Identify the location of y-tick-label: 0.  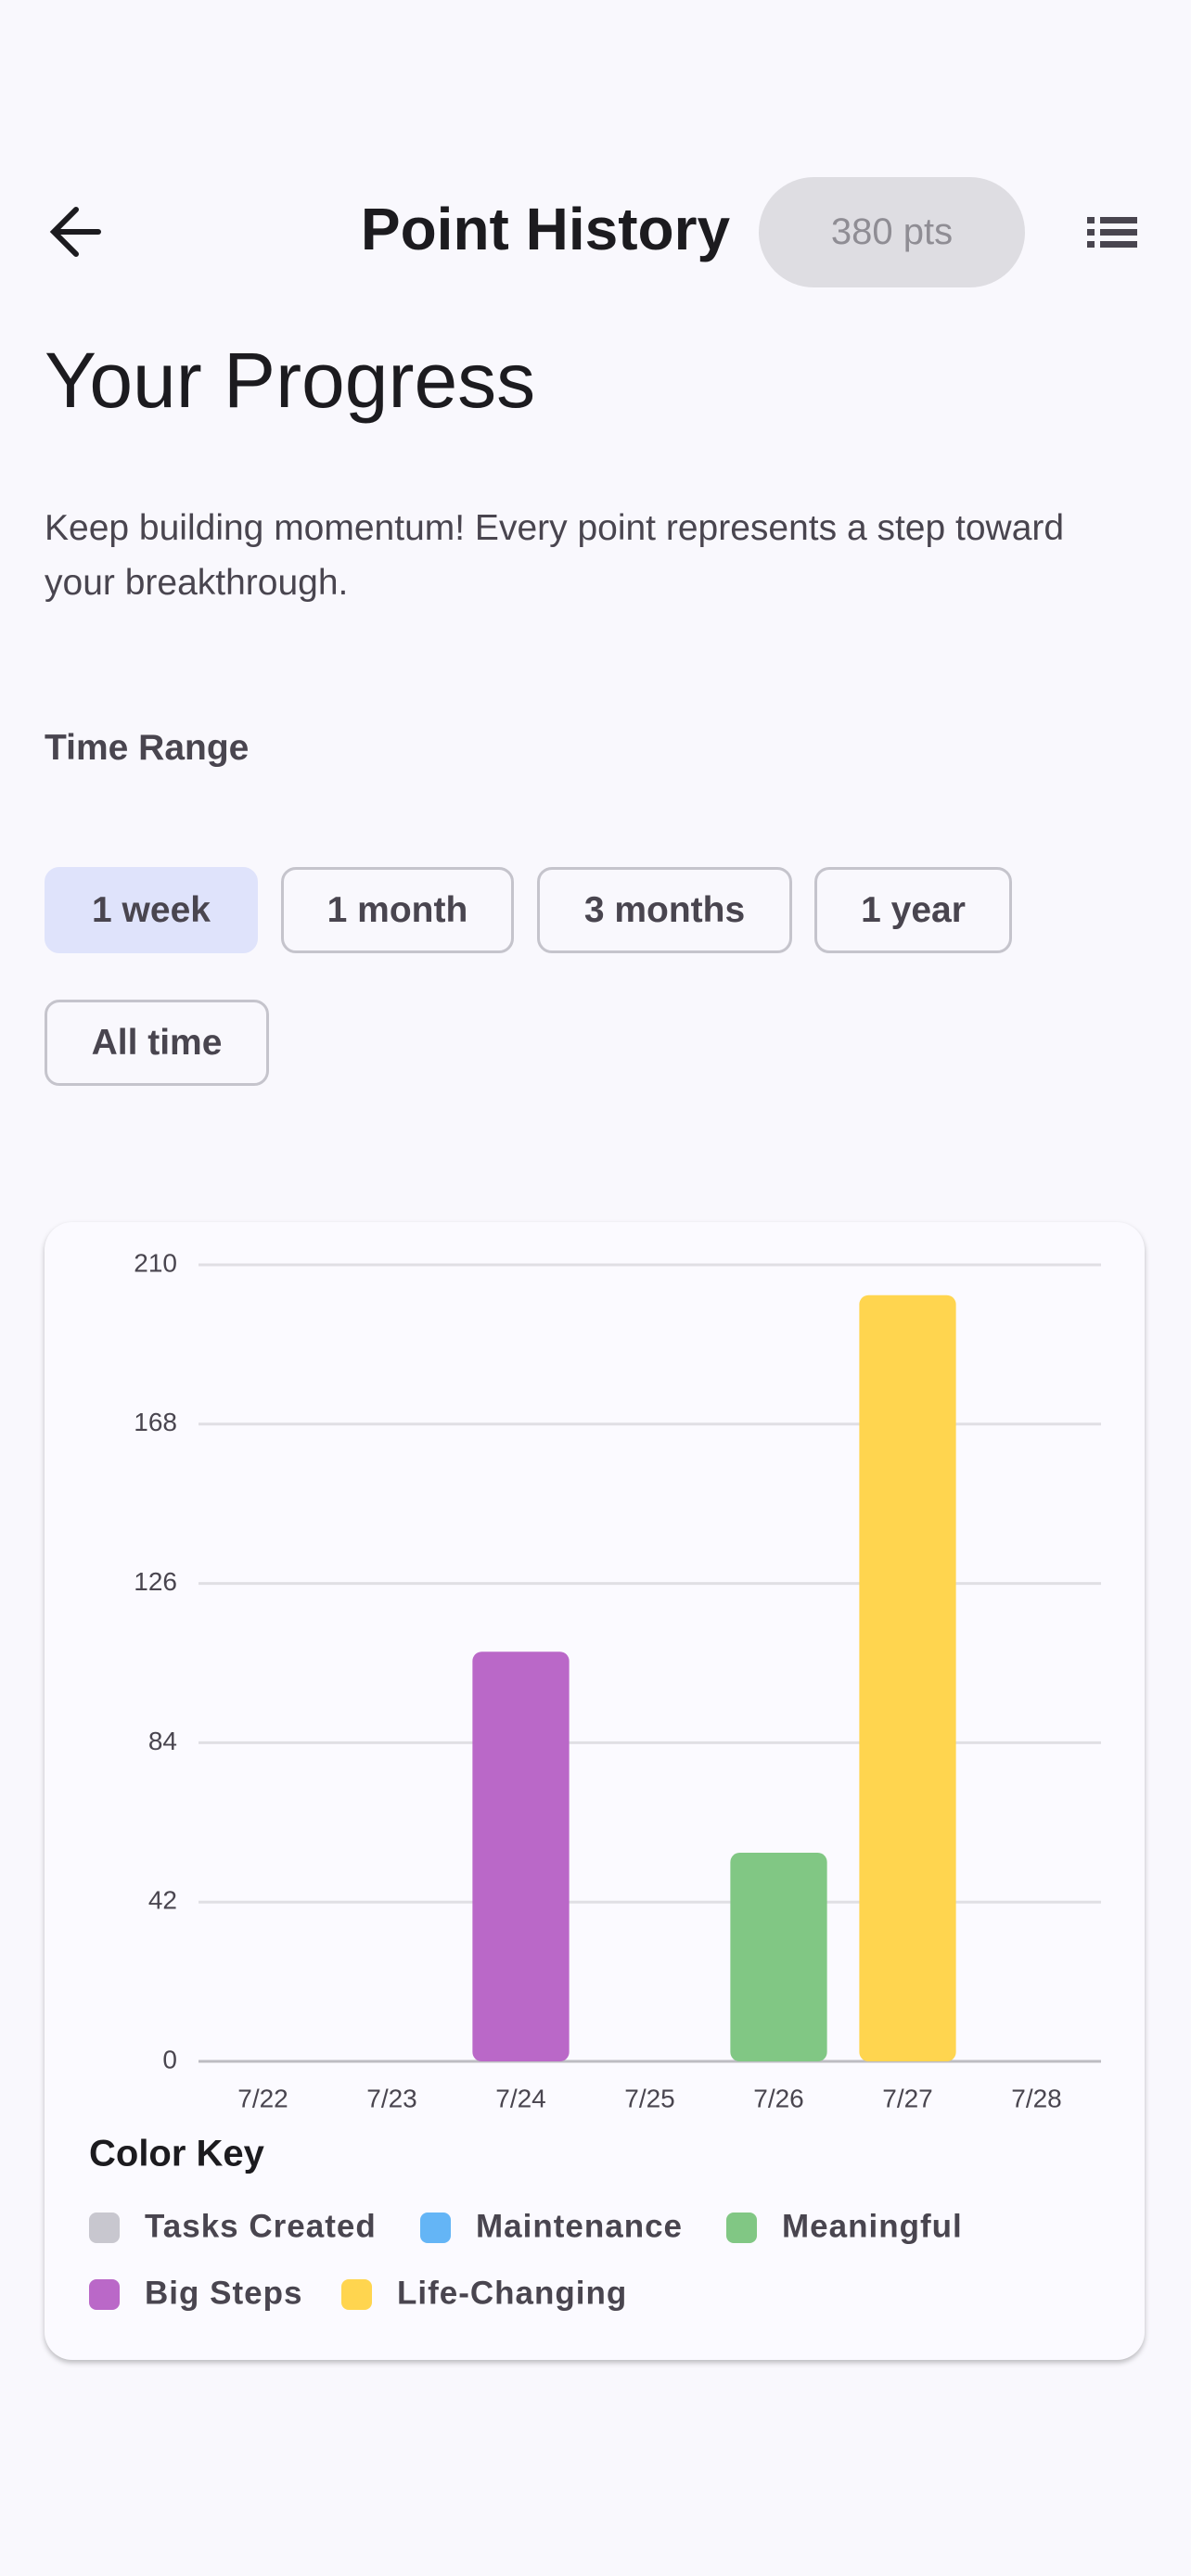
(169, 2059).